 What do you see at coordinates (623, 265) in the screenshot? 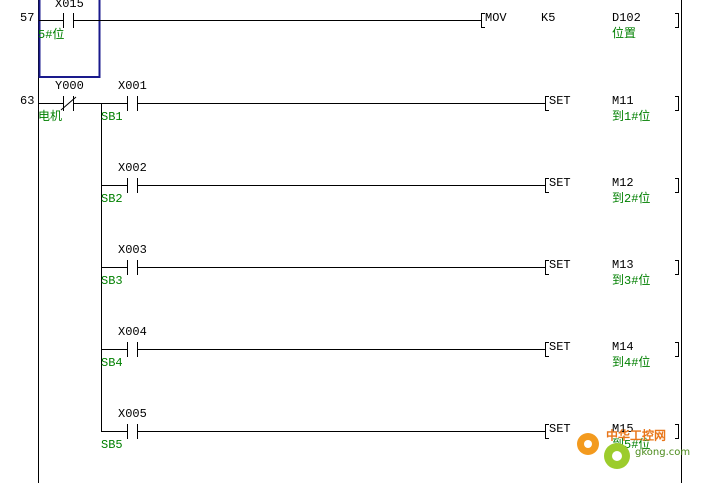
I see `operand-device: M13` at bounding box center [623, 265].